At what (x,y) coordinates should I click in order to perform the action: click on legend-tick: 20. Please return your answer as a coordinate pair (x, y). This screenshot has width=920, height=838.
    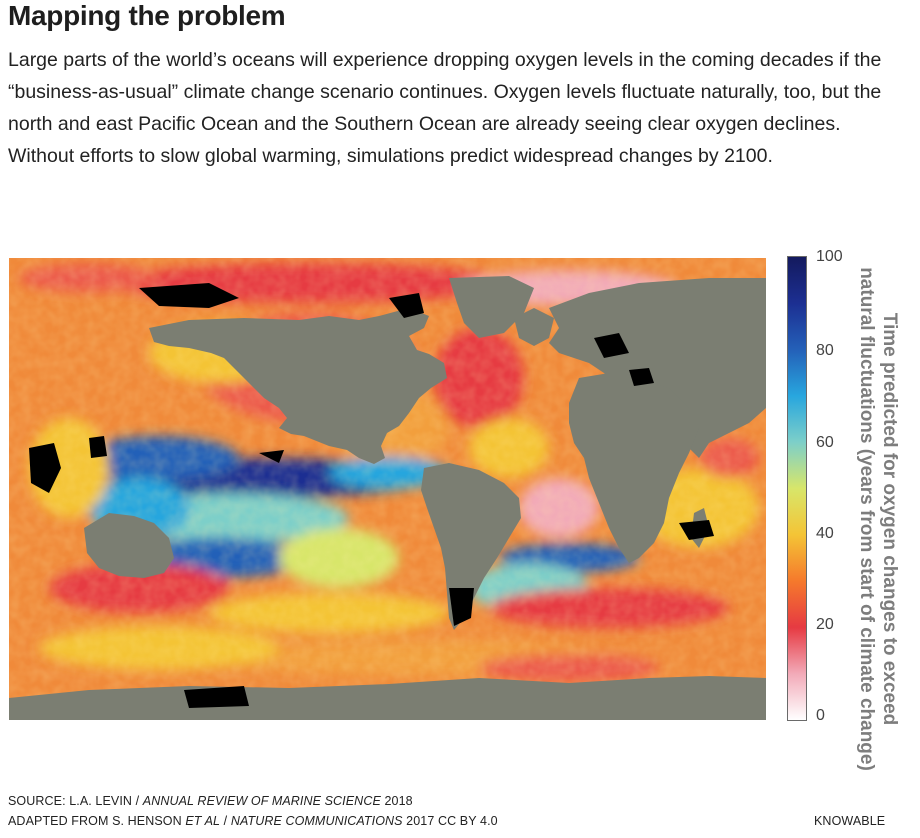
    Looking at the image, I should click on (825, 624).